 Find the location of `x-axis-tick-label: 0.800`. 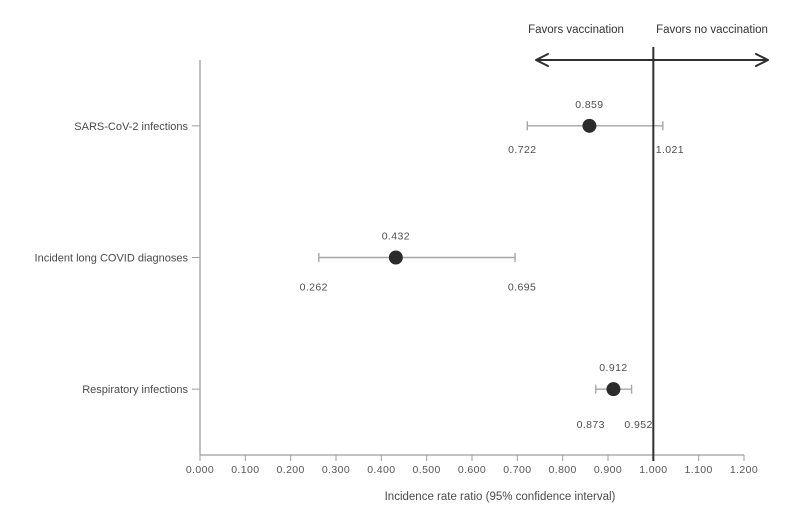

x-axis-tick-label: 0.800 is located at coordinates (563, 470).